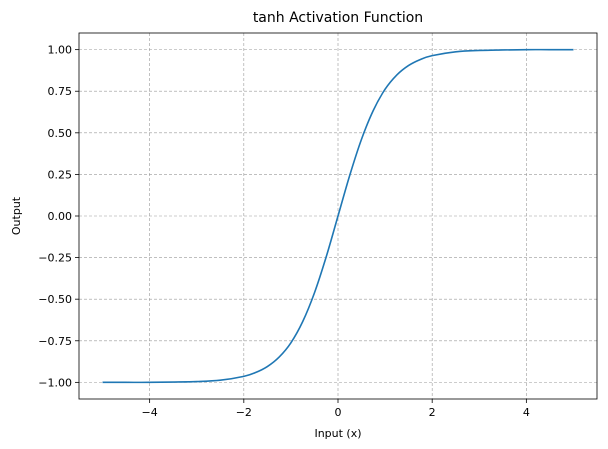  I want to click on y-tick-label: −0.50, so click(55, 299).